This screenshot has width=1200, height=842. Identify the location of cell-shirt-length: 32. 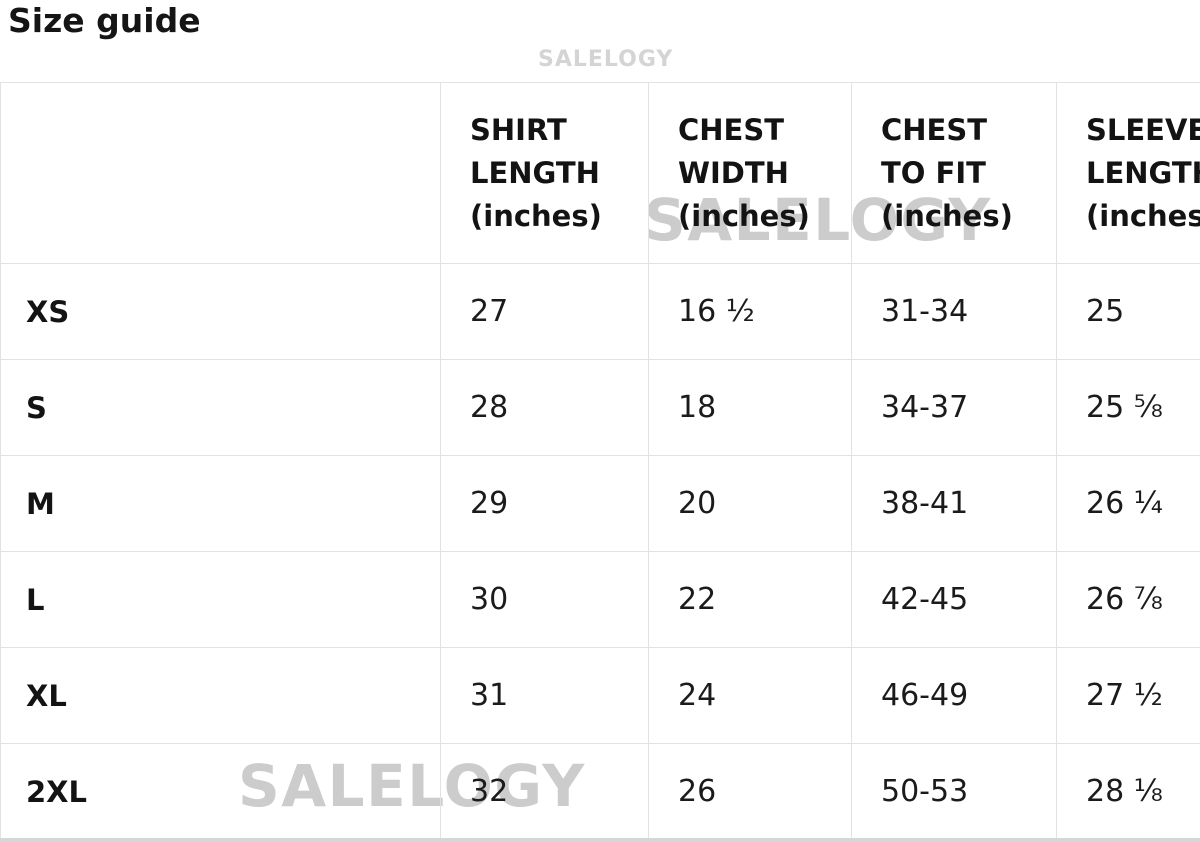
(544, 791).